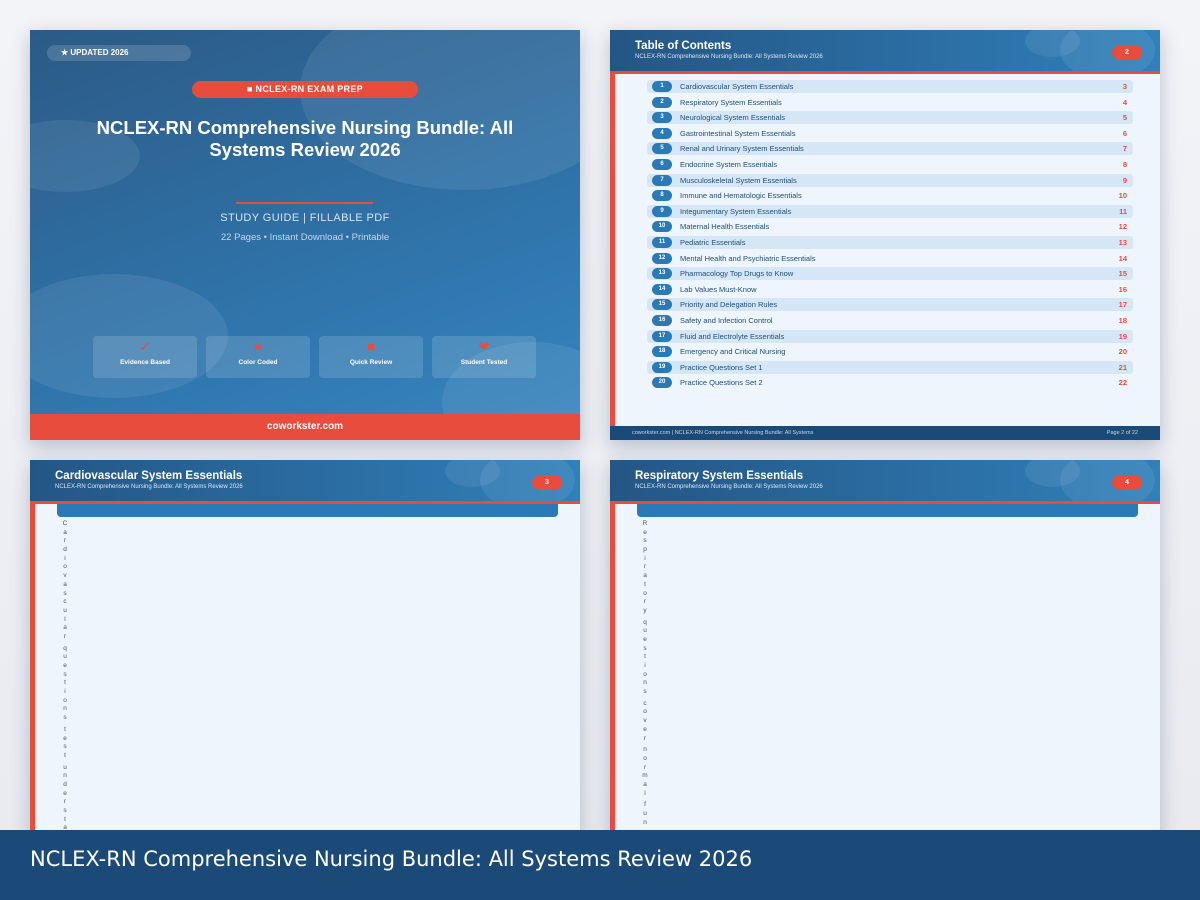 Image resolution: width=1200 pixels, height=900 pixels. What do you see at coordinates (890, 118) in the screenshot?
I see `toc-item: 3 Neurological System Essentials 5` at bounding box center [890, 118].